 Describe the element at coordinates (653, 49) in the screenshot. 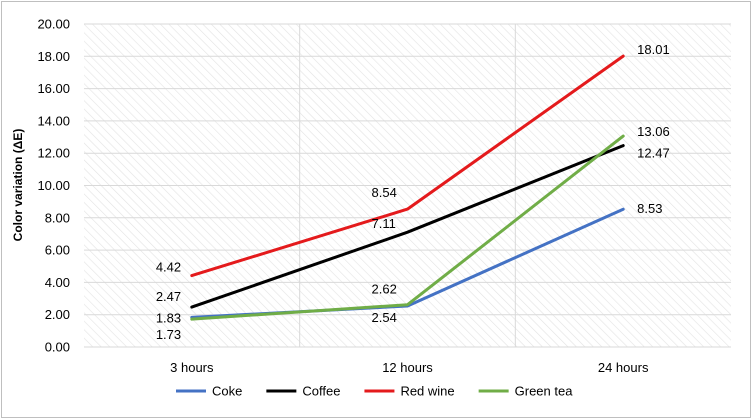

I see `data-label: 18.01` at that location.